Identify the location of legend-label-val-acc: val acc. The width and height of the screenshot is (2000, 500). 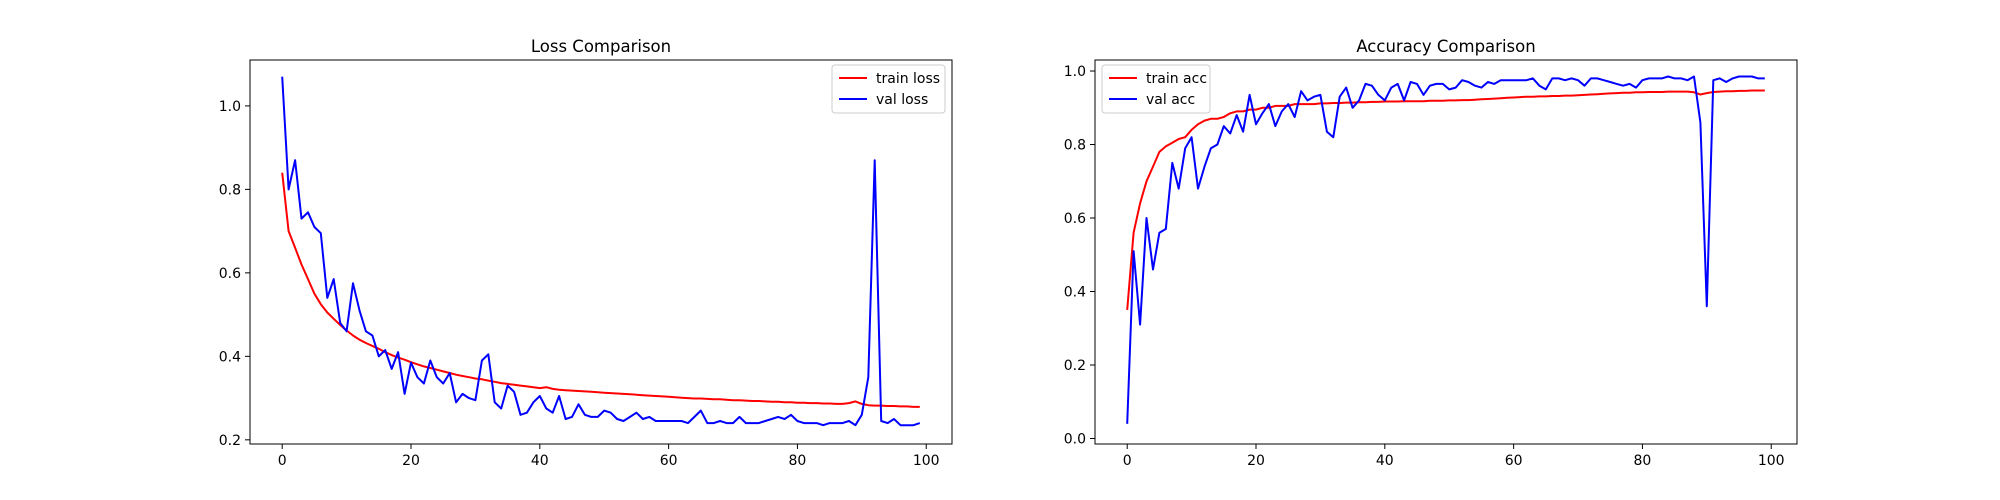
(1170, 100).